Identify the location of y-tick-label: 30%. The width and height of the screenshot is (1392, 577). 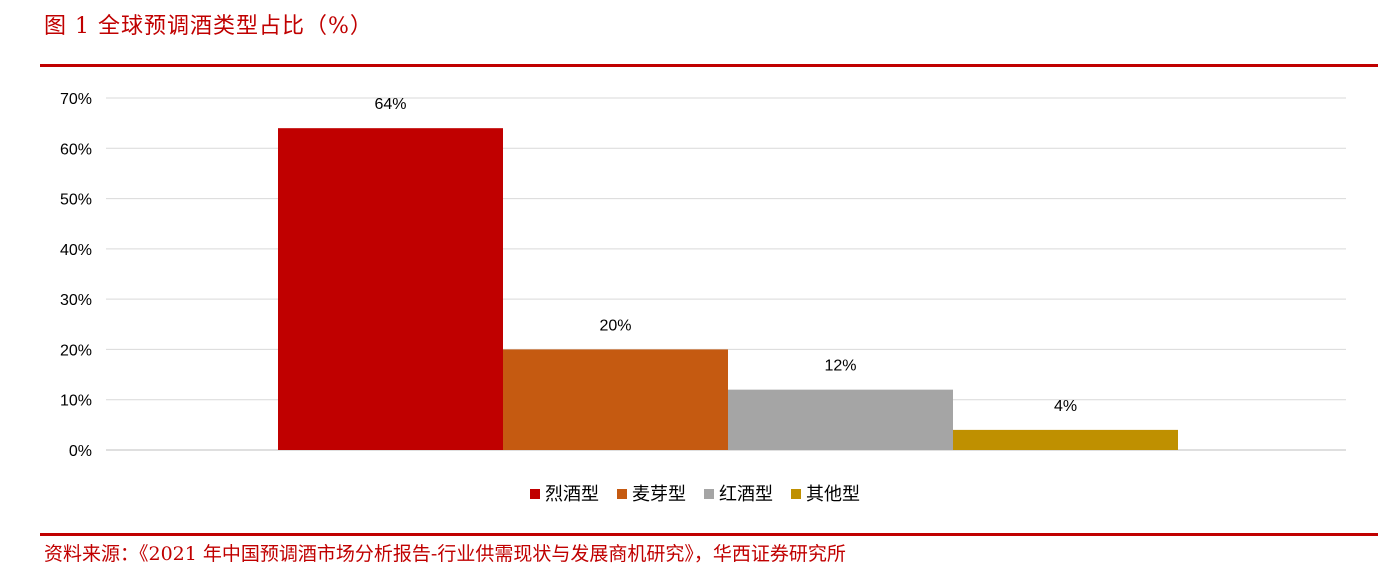
(76, 300).